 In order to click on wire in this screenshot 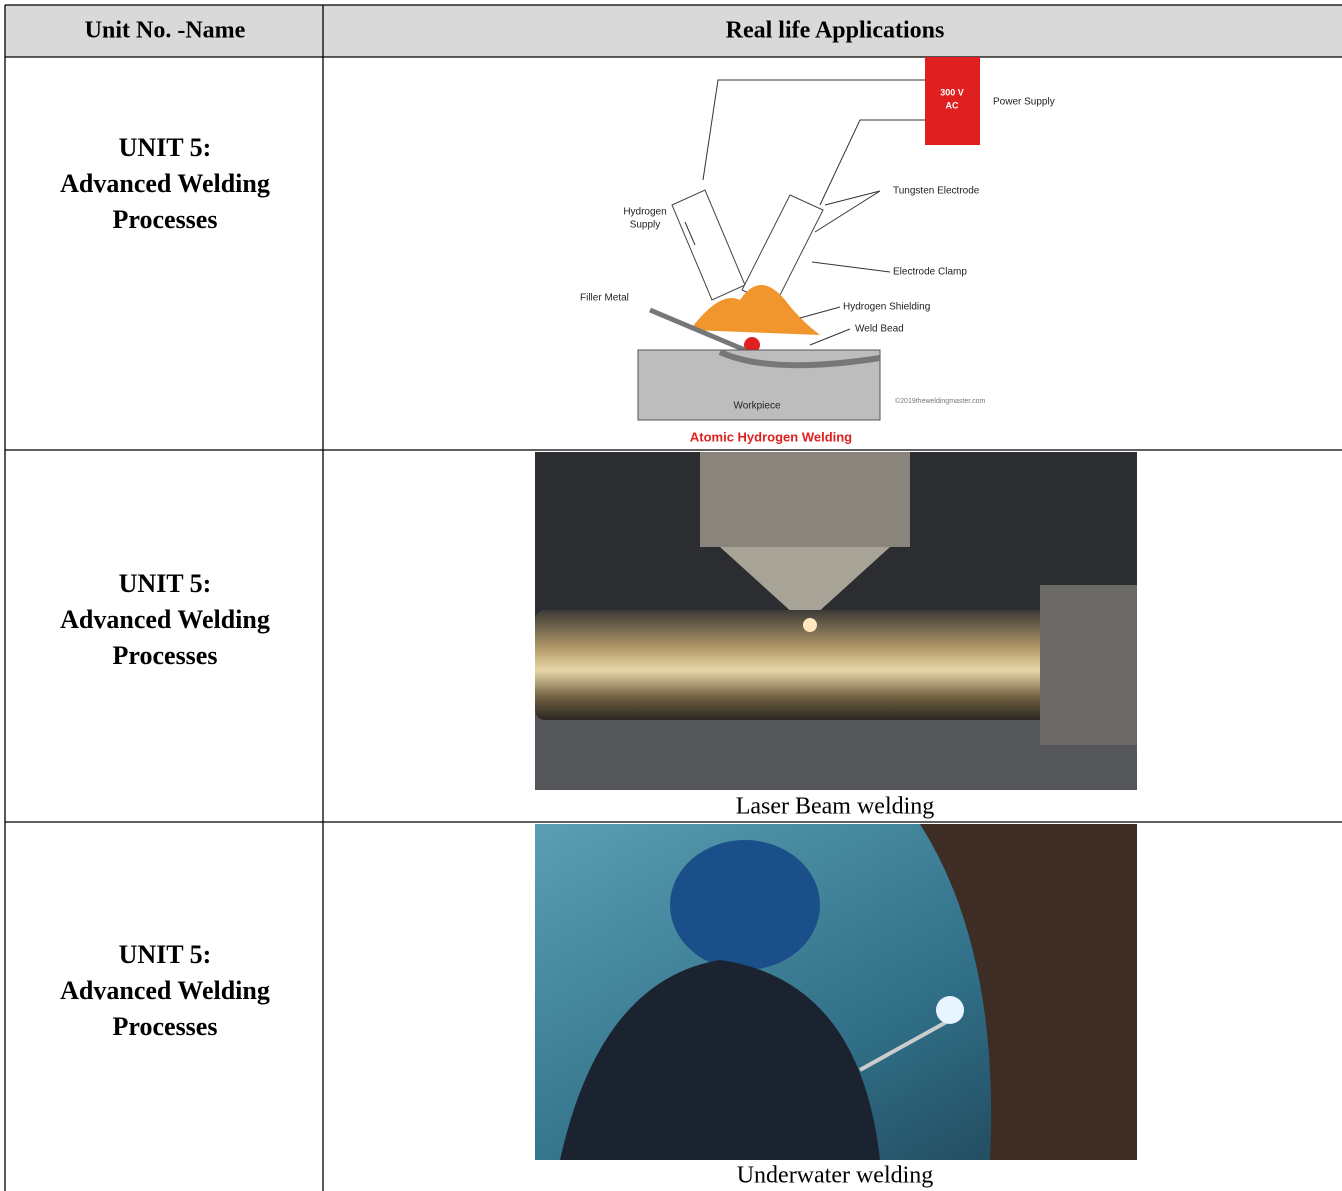, I will do `click(813, 142)`.